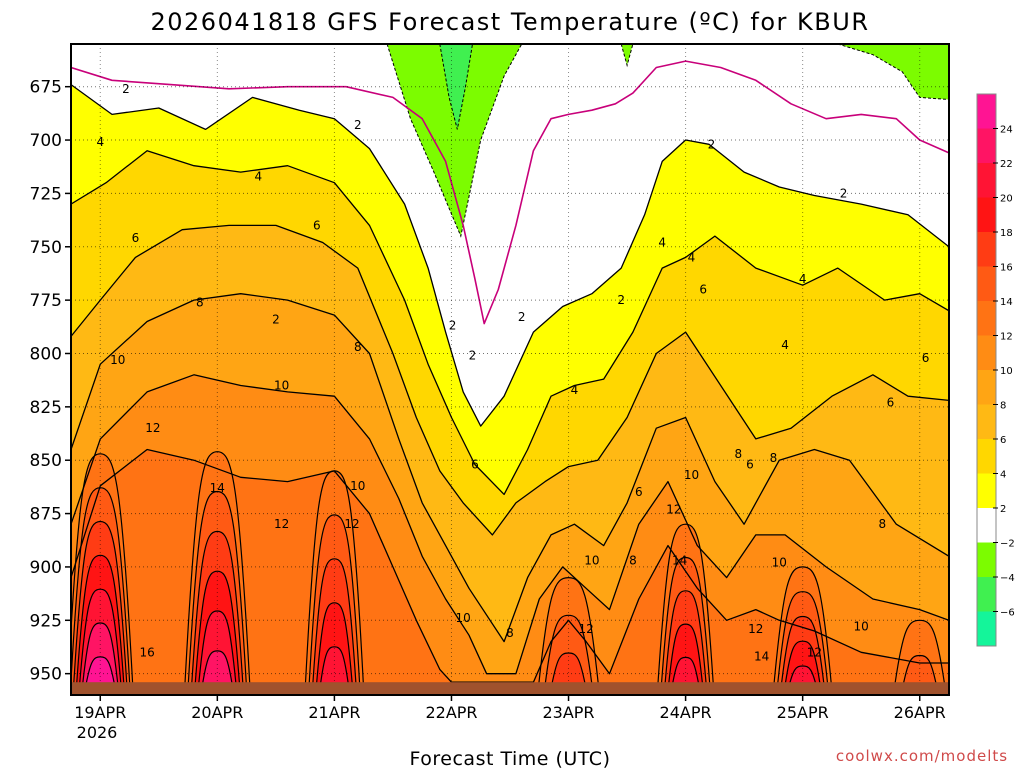 The height and width of the screenshot is (768, 1024). I want to click on colorbar-label: −2, so click(1007, 544).